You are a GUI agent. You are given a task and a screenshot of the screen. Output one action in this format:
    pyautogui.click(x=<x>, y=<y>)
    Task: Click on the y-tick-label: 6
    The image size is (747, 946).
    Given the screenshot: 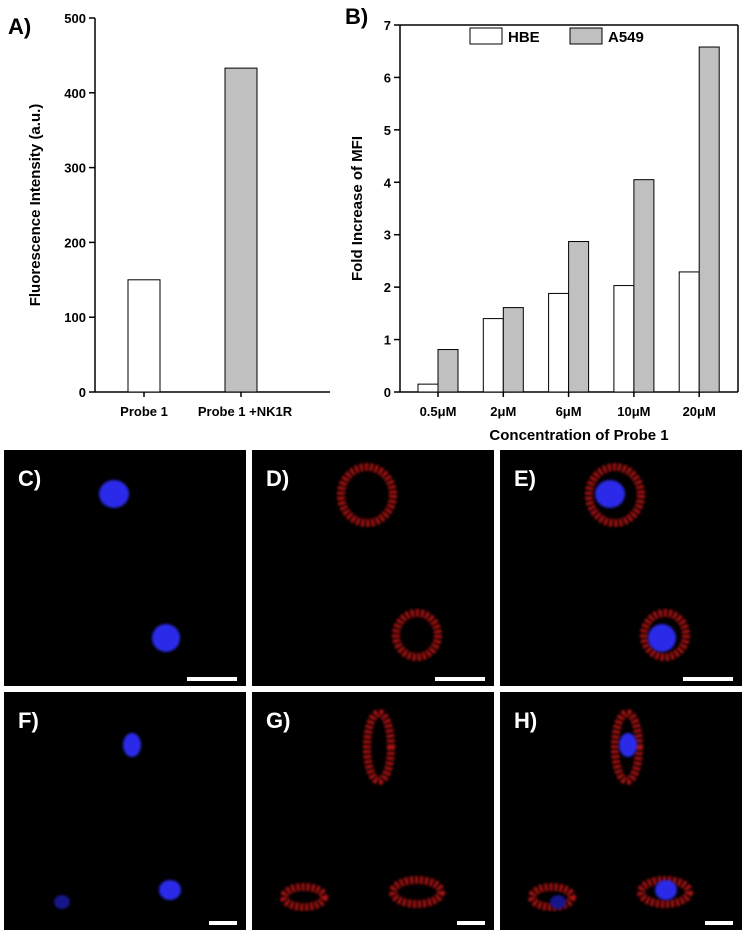 What is the action you would take?
    pyautogui.click(x=387, y=77)
    